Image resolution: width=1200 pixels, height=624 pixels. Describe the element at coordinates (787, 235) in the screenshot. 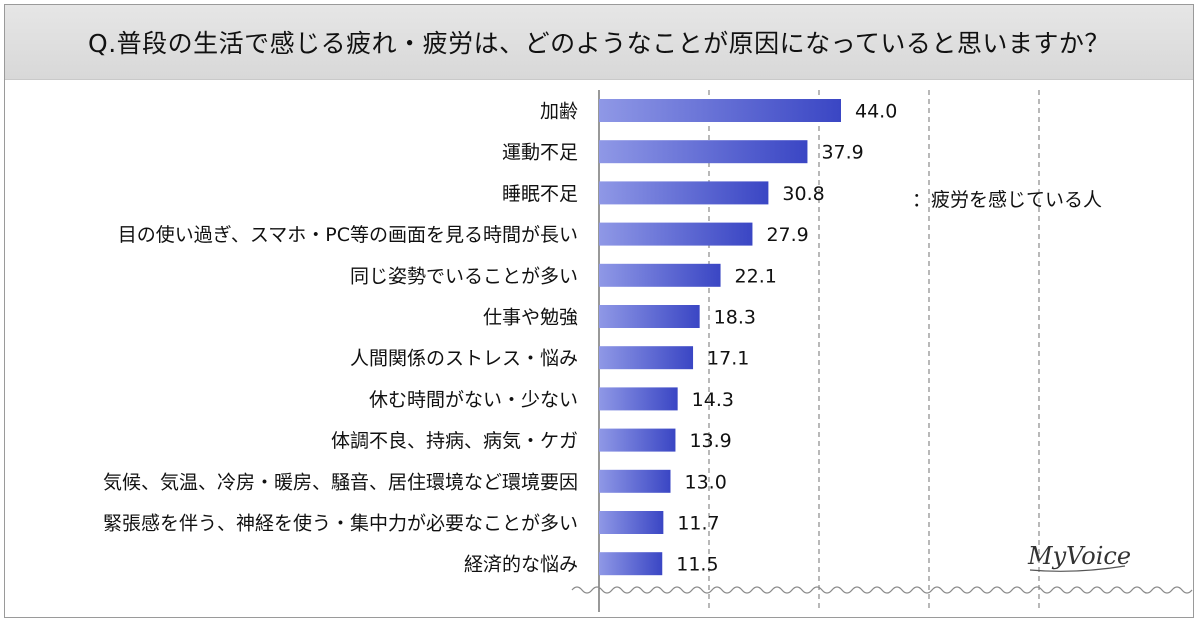

I see `data-label: 27.9` at that location.